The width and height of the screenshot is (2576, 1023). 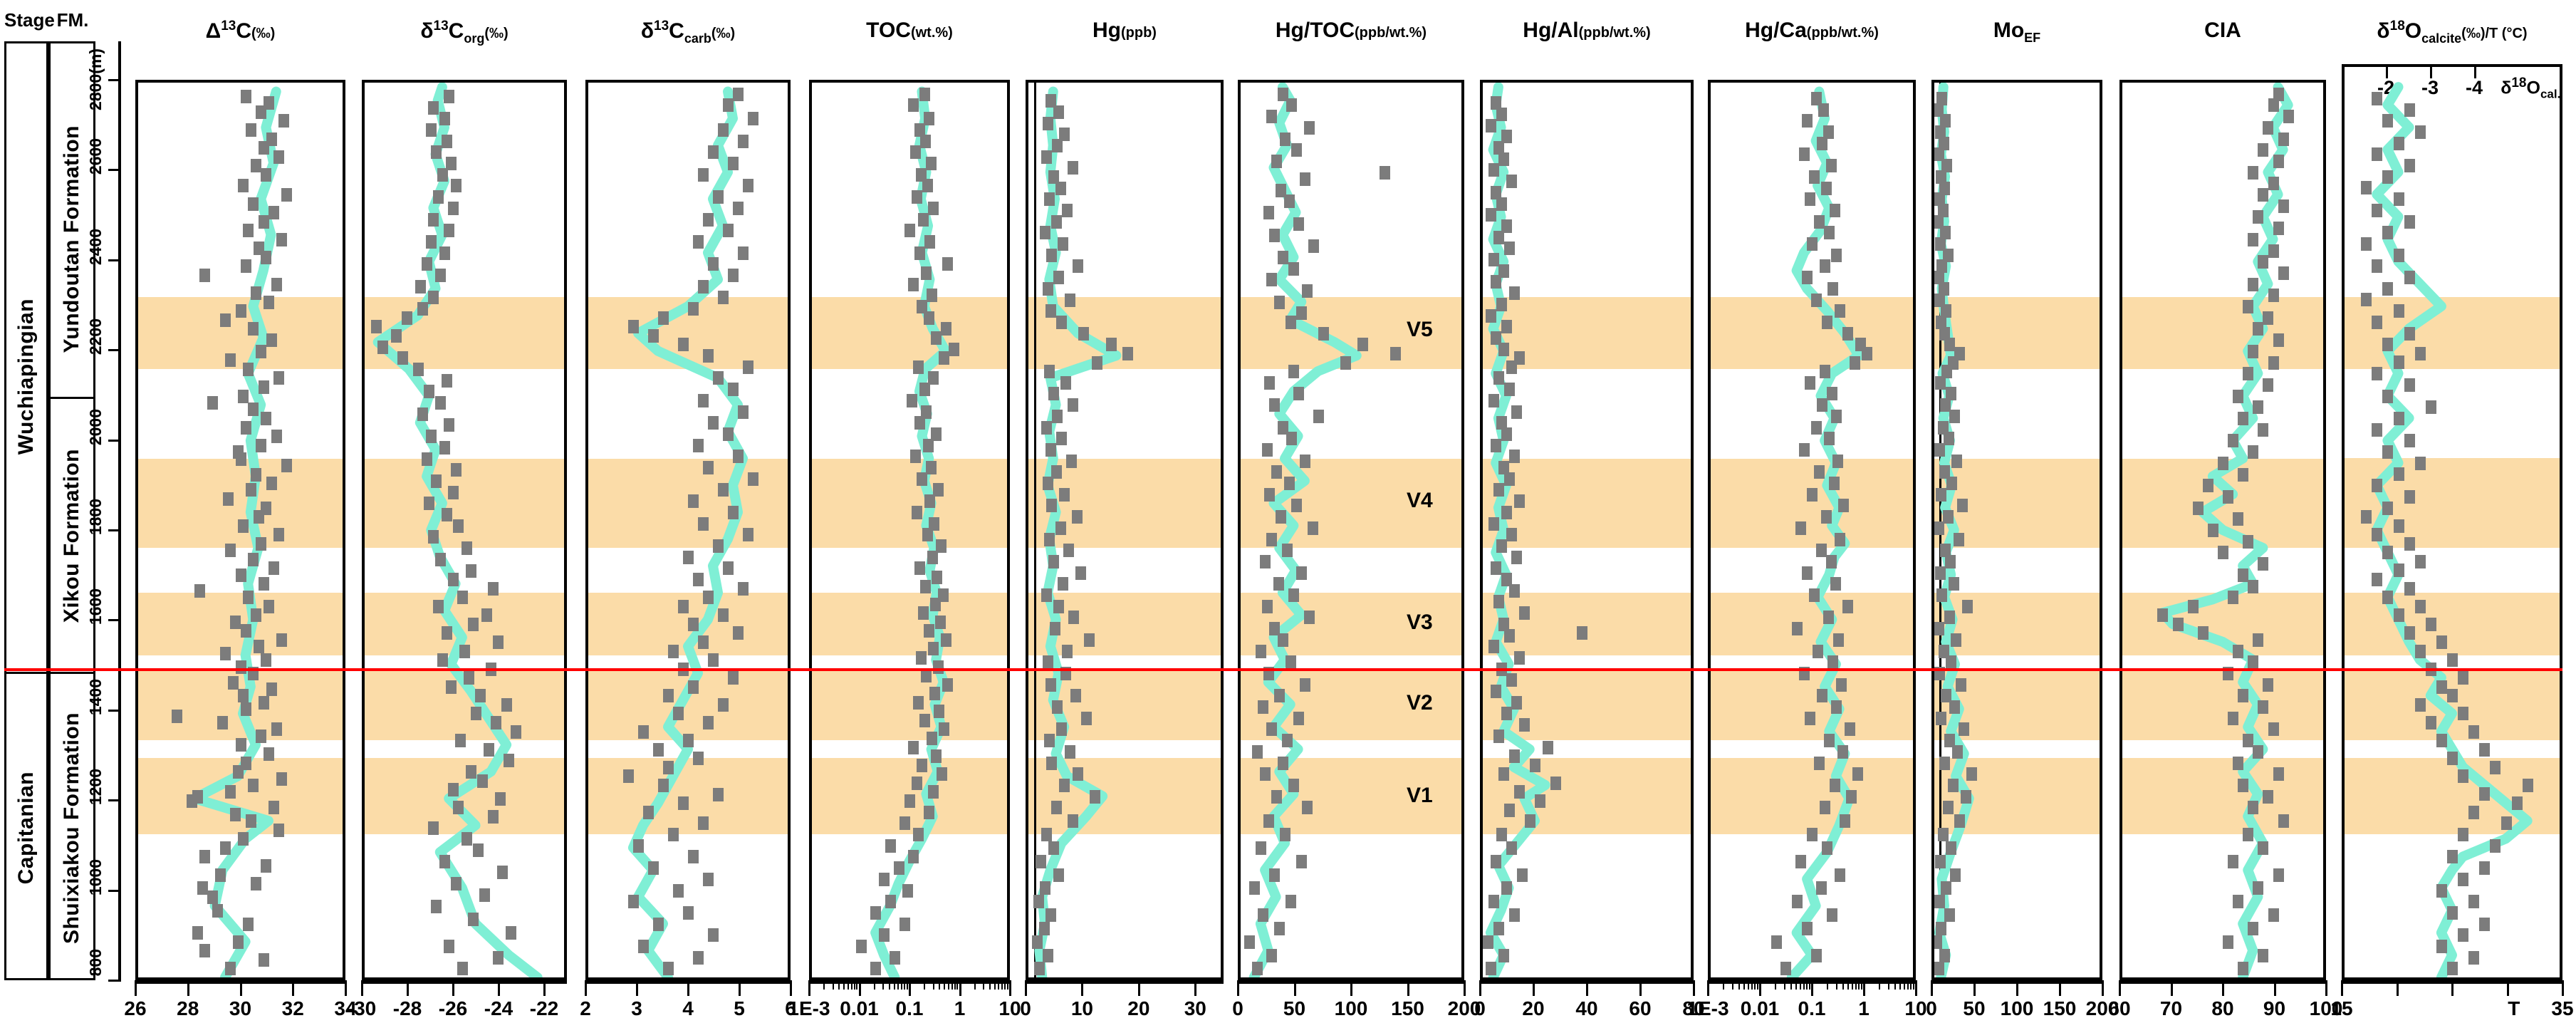 What do you see at coordinates (1125, 530) in the screenshot?
I see `plot-panel-Hg` at bounding box center [1125, 530].